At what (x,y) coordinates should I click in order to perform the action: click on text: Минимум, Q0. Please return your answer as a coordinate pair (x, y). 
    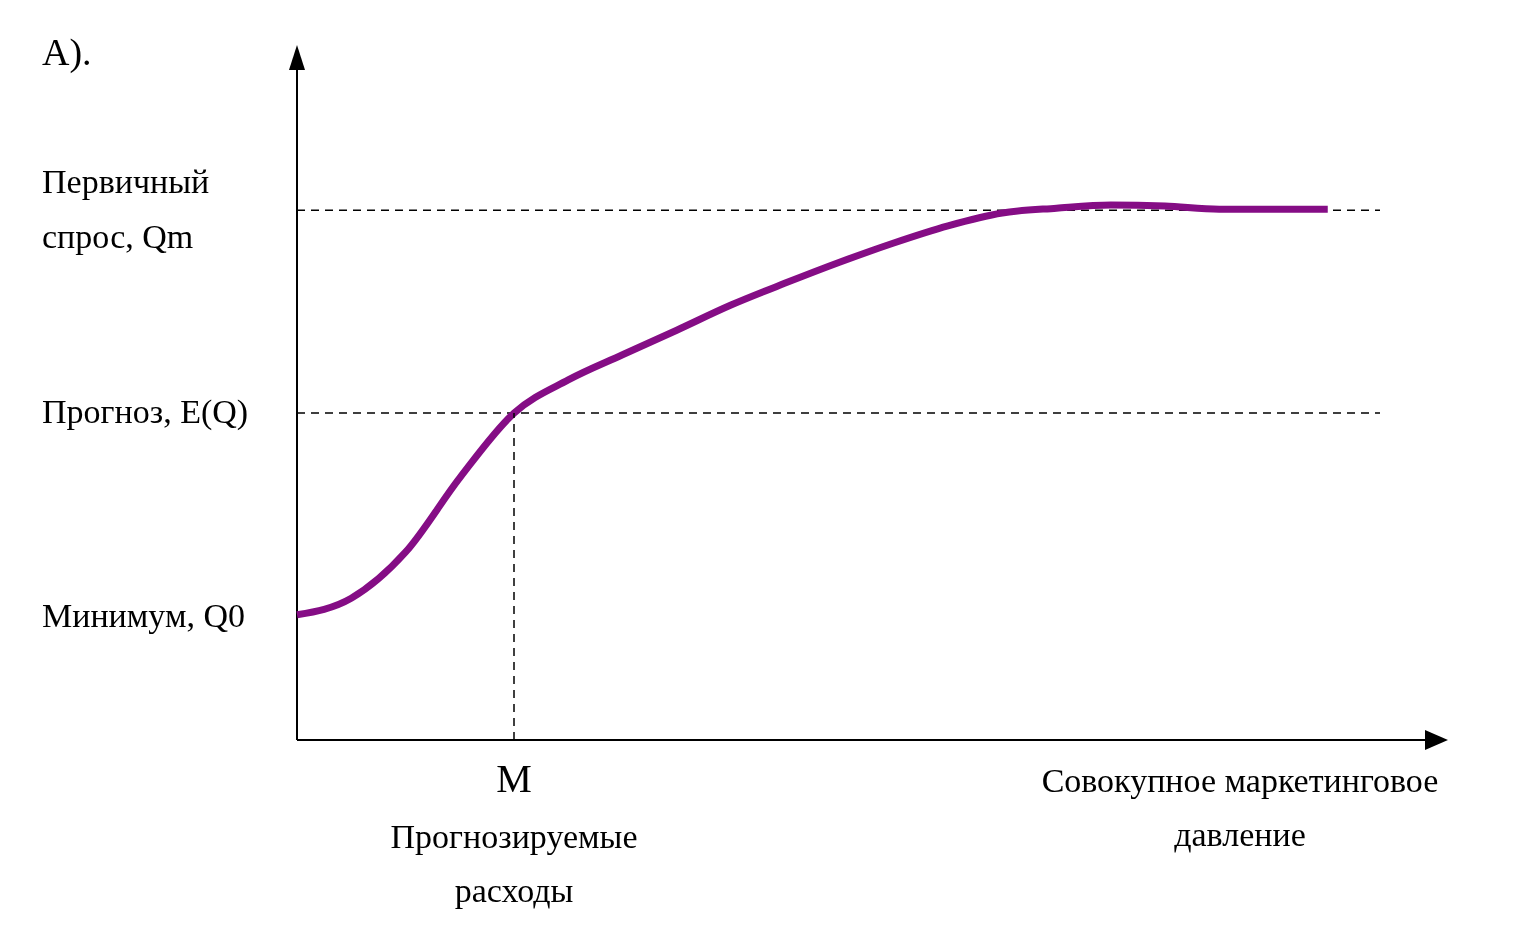
    Looking at the image, I should click on (143, 615).